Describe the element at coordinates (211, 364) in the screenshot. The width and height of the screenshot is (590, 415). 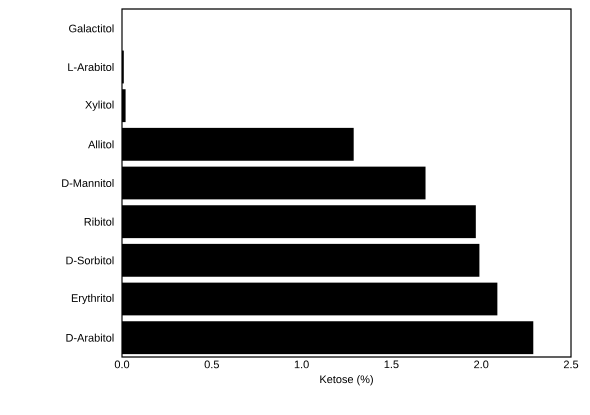
I see `x-tick-label: 0.5` at that location.